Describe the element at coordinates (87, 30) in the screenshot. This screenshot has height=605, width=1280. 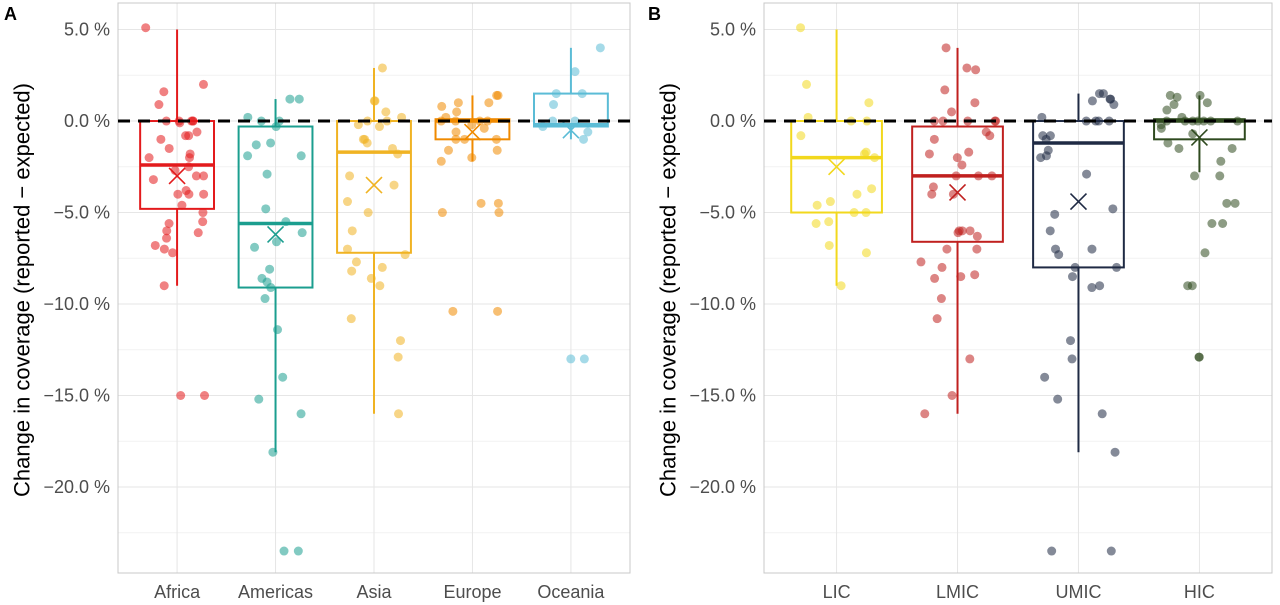
I see `y-tick-label: 5.0 %` at that location.